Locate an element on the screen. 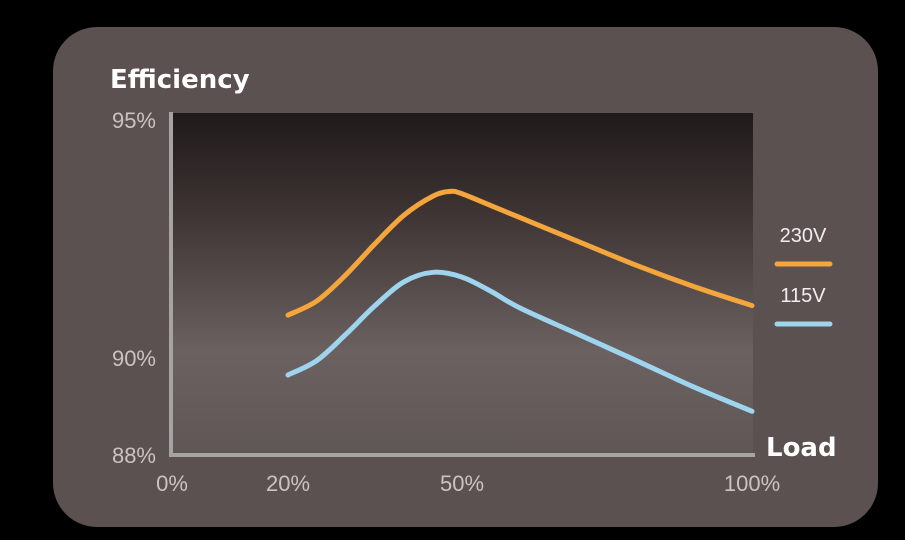 The width and height of the screenshot is (905, 540). series-line-115V is located at coordinates (520, 341).